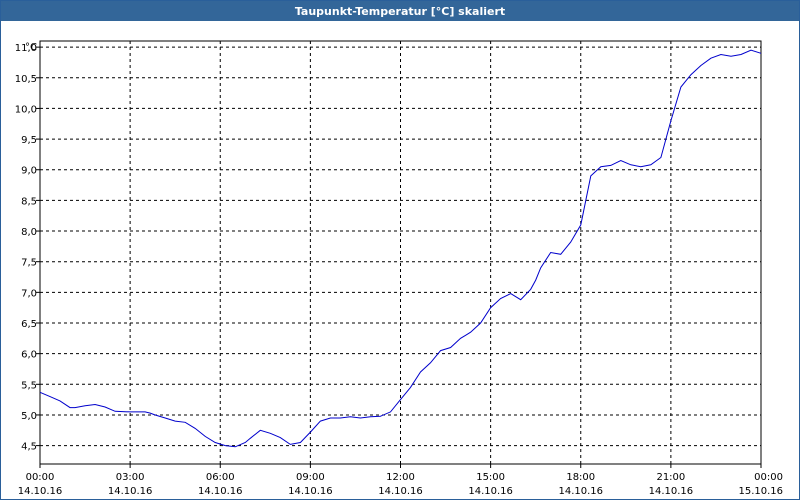  What do you see at coordinates (29, 416) in the screenshot?
I see `y-tick-label: 5,0` at bounding box center [29, 416].